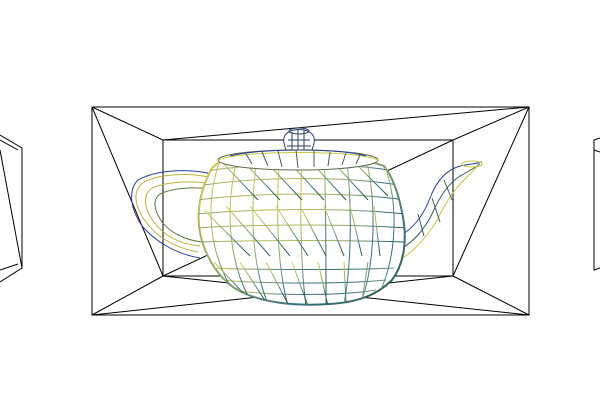 This screenshot has height=400, width=600. What do you see at coordinates (439, 211) in the screenshot?
I see `teapot-spout` at bounding box center [439, 211].